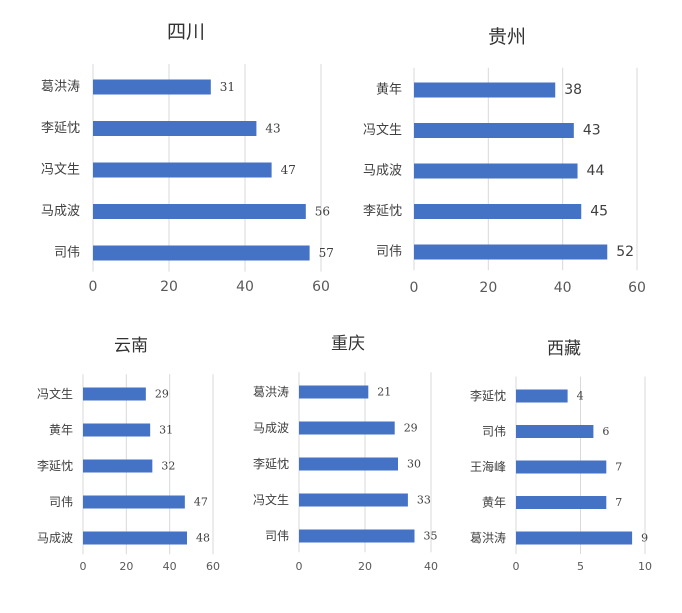 The height and width of the screenshot is (613, 682). What do you see at coordinates (384, 392) in the screenshot?
I see `data-label: 21` at bounding box center [384, 392].